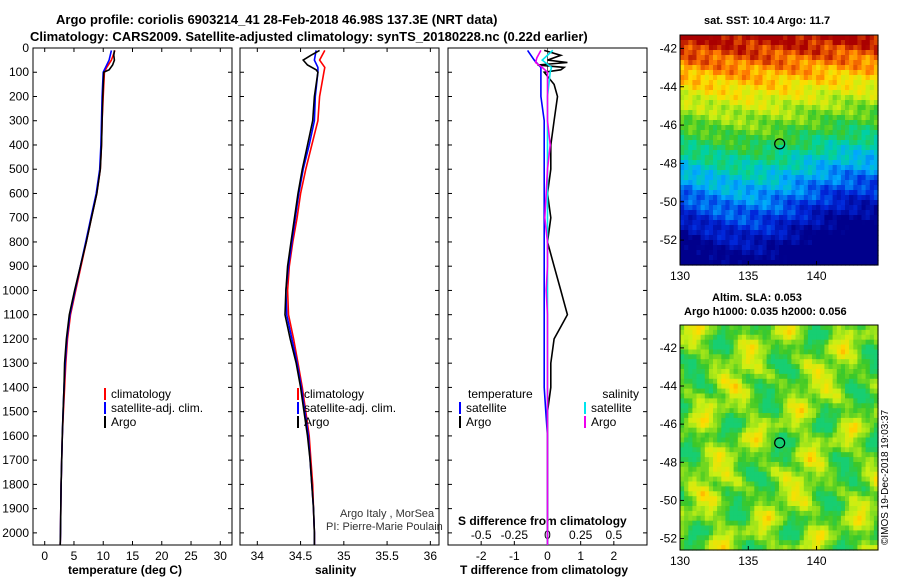  I want to click on map-y-tick-label: -52, so click(669, 240).